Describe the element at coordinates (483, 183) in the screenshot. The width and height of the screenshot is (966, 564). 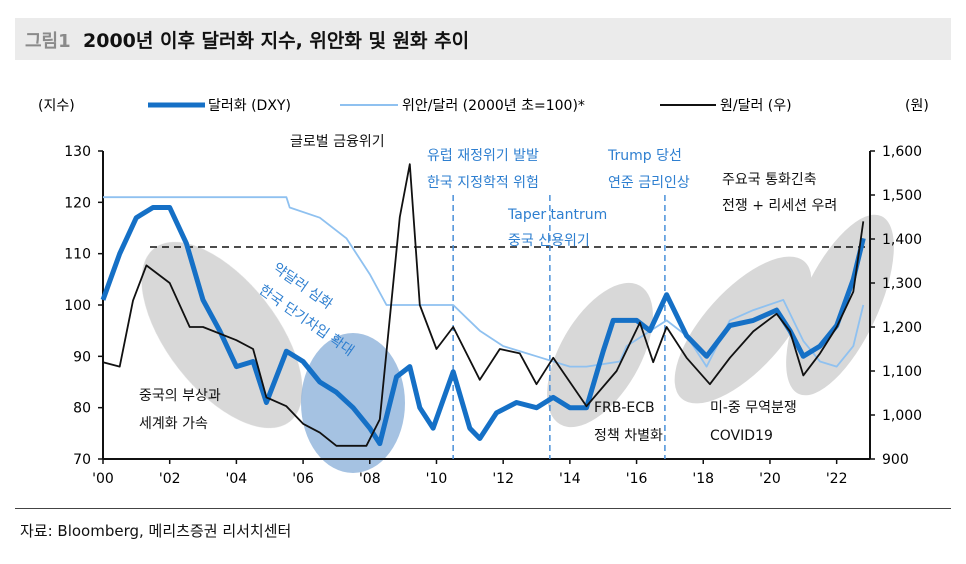
I see `annotation: 한국 지정학적 위험` at that location.